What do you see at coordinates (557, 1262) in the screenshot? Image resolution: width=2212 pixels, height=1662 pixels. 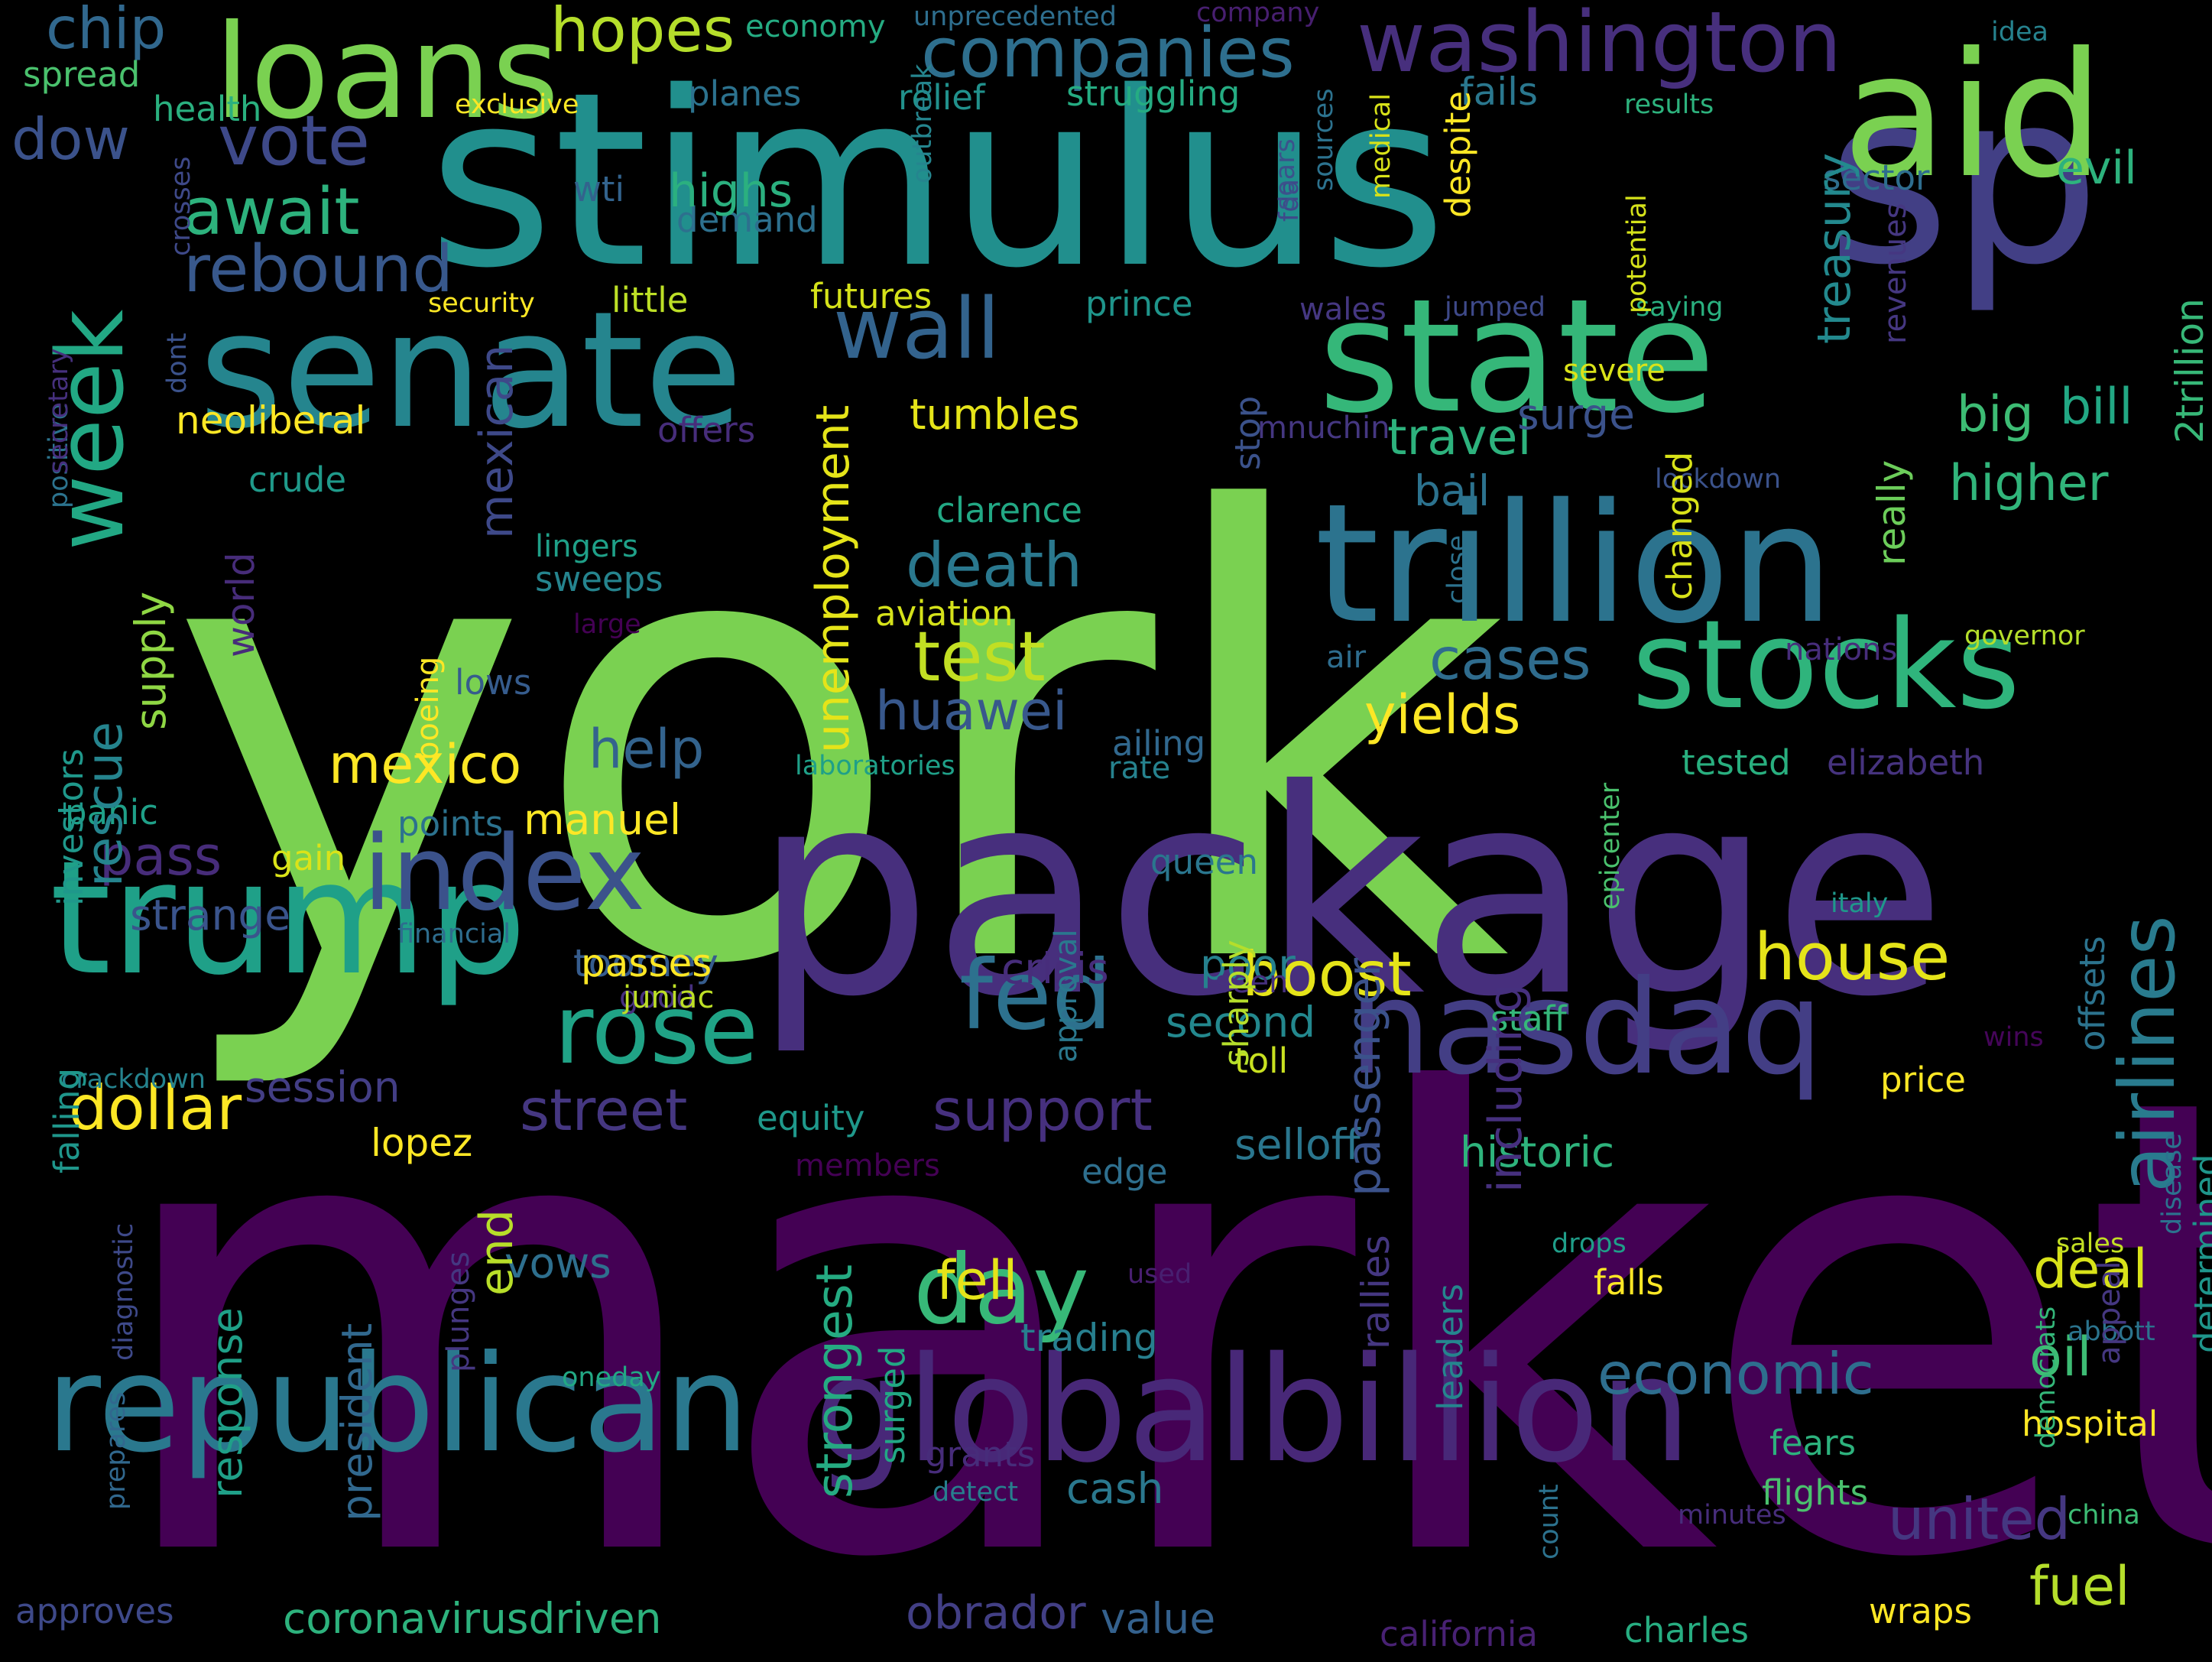 I see `word-vows: vows` at bounding box center [557, 1262].